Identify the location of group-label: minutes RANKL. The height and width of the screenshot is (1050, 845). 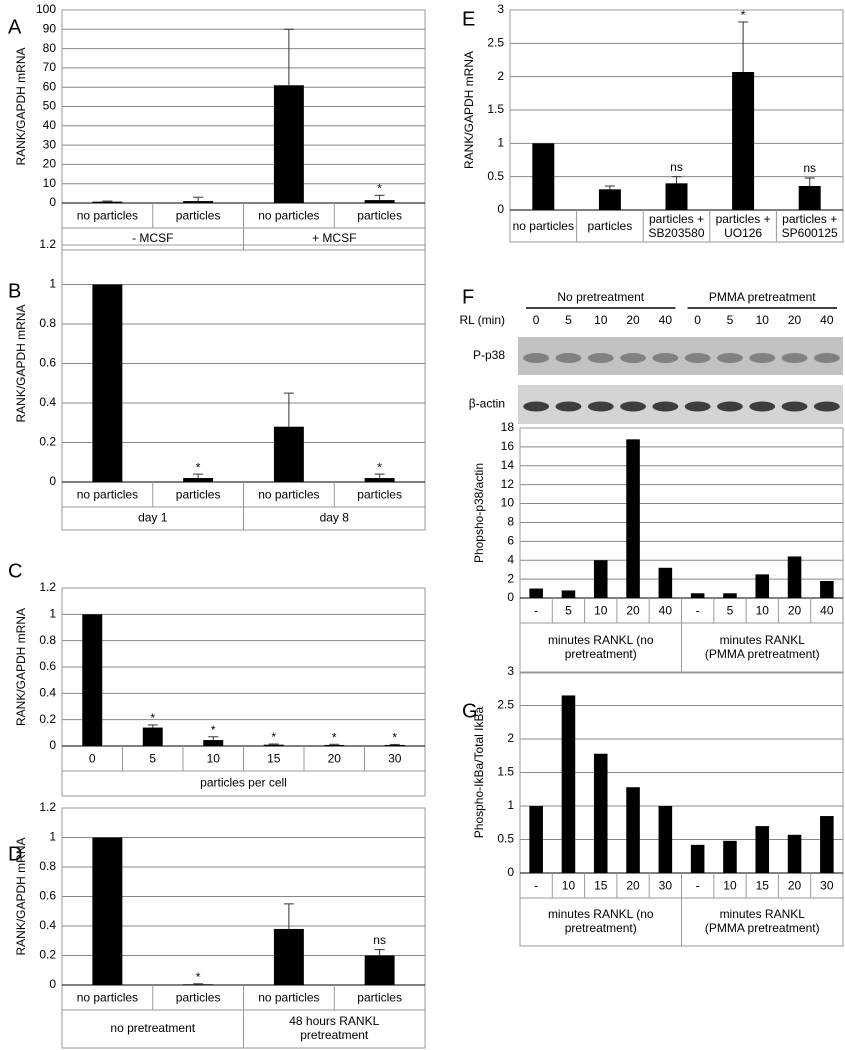
(763, 914).